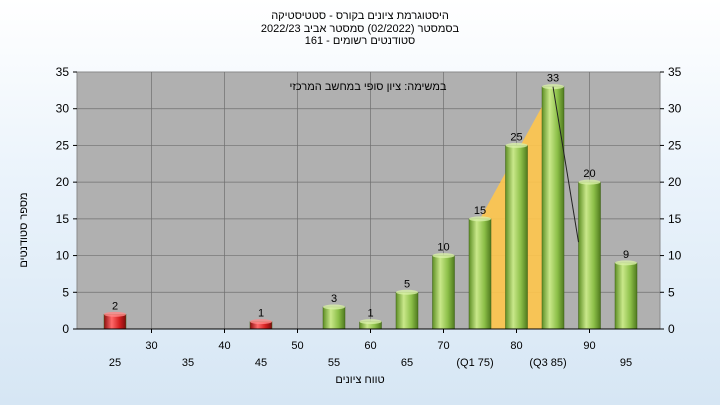 The height and width of the screenshot is (405, 720). I want to click on bar-value-label: 25, so click(516, 137).